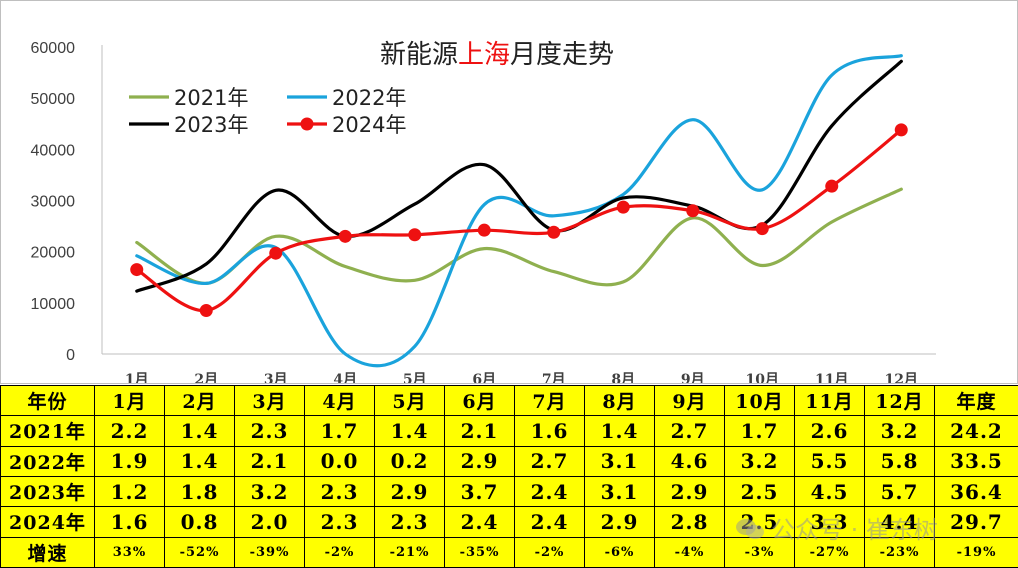 The image size is (1018, 568). I want to click on table-cell: 0.0, so click(339, 461).